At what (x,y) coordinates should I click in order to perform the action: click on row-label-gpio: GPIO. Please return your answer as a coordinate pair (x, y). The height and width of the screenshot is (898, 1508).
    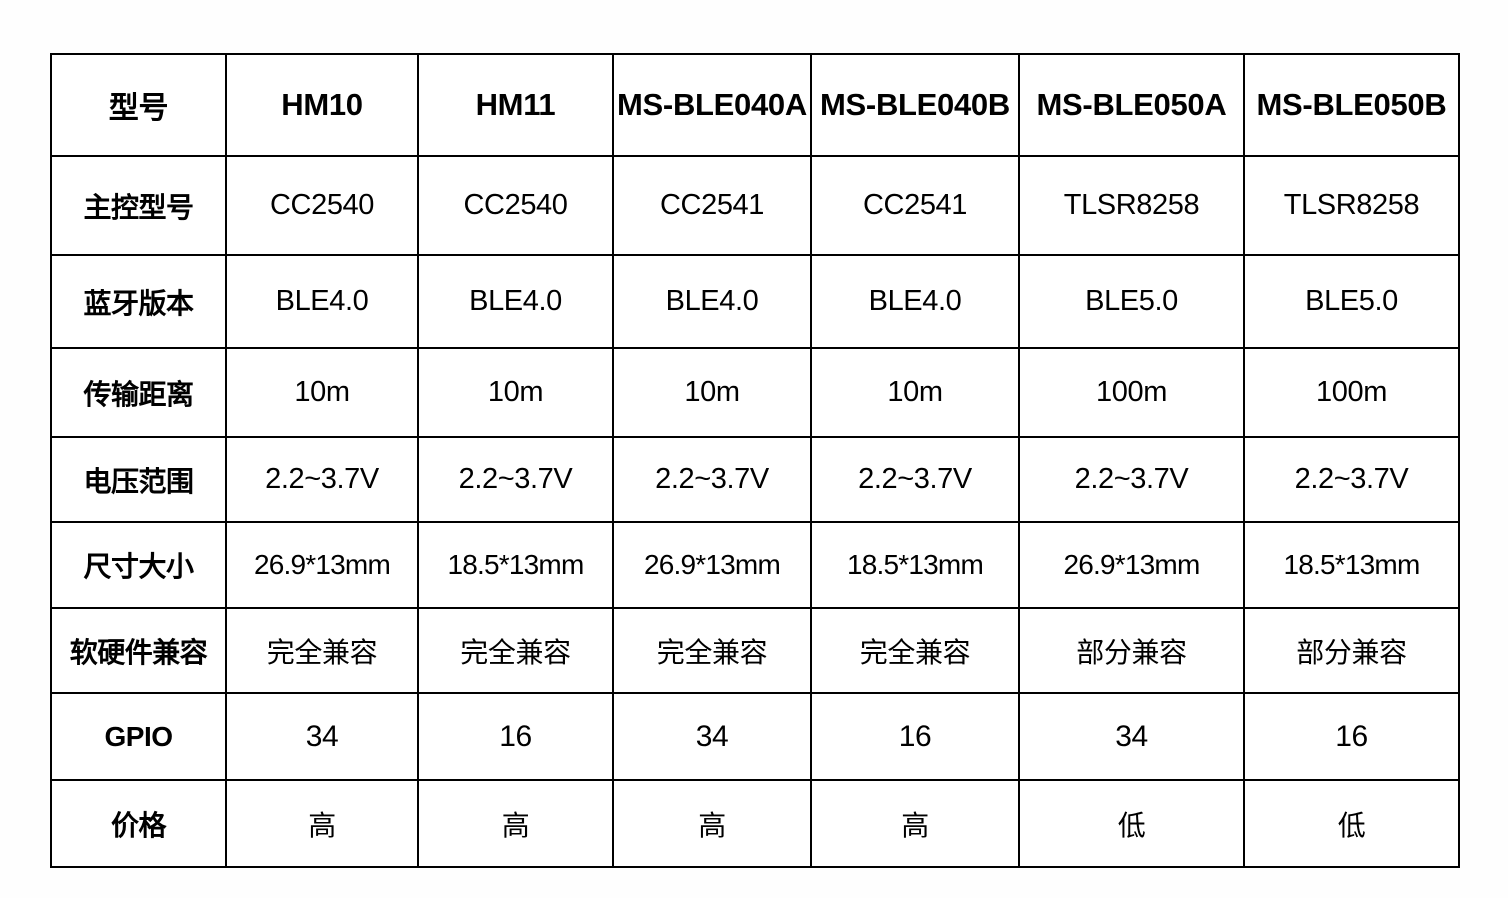
    Looking at the image, I should click on (138, 736).